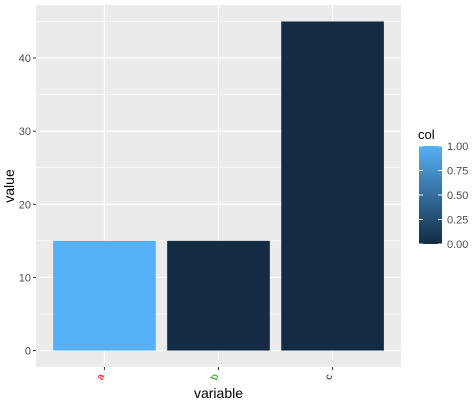  What do you see at coordinates (457, 172) in the screenshot?
I see `legend-tick-label: 0.75` at bounding box center [457, 172].